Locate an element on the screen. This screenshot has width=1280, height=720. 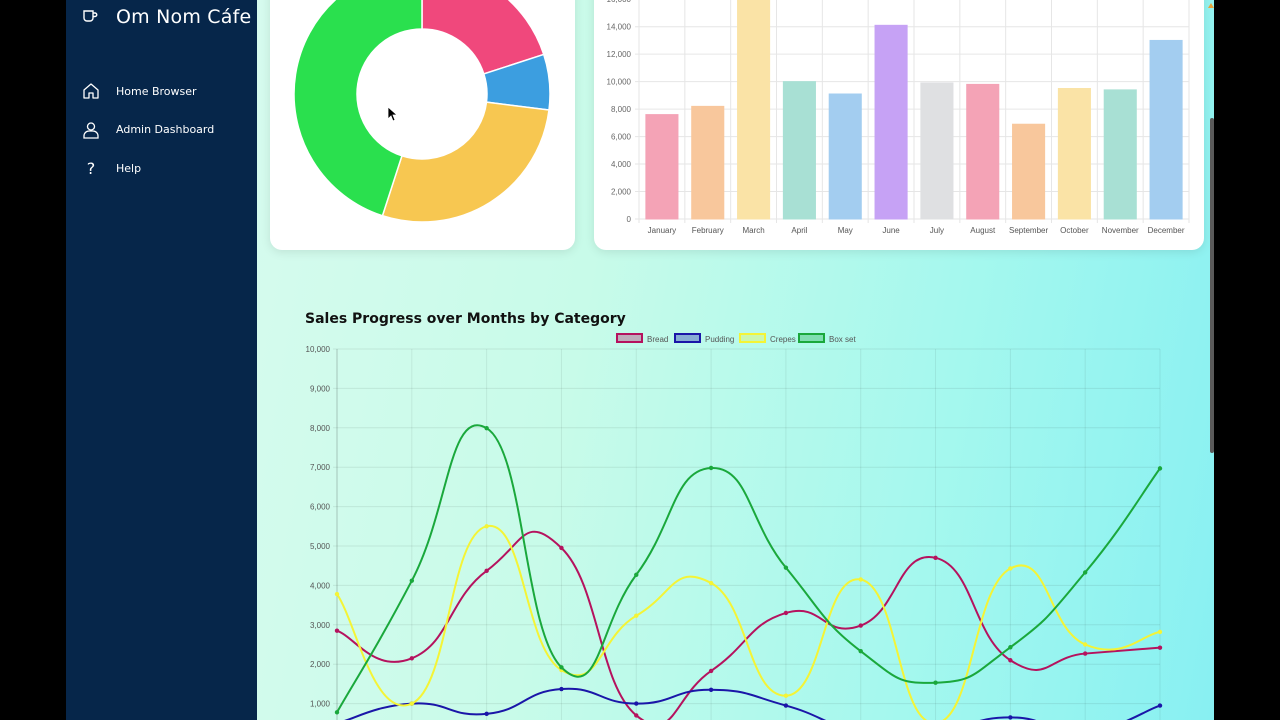
bar-x-tick-label: May is located at coordinates (845, 230).